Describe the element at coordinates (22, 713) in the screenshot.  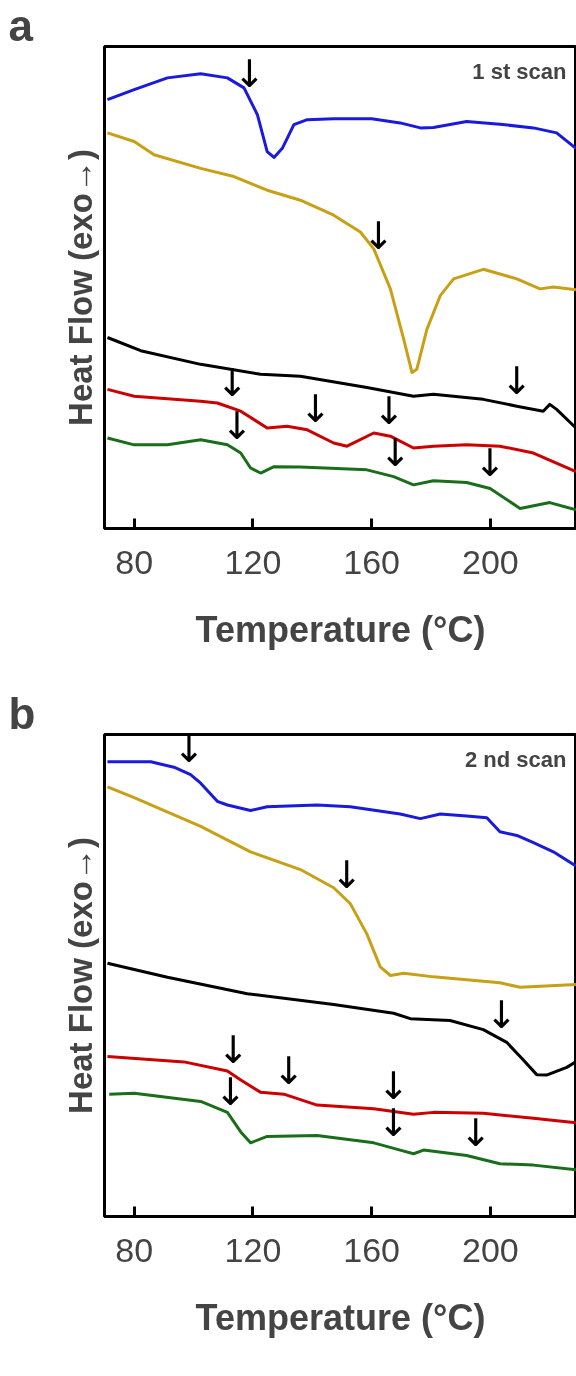
I see `chart-title: b` at that location.